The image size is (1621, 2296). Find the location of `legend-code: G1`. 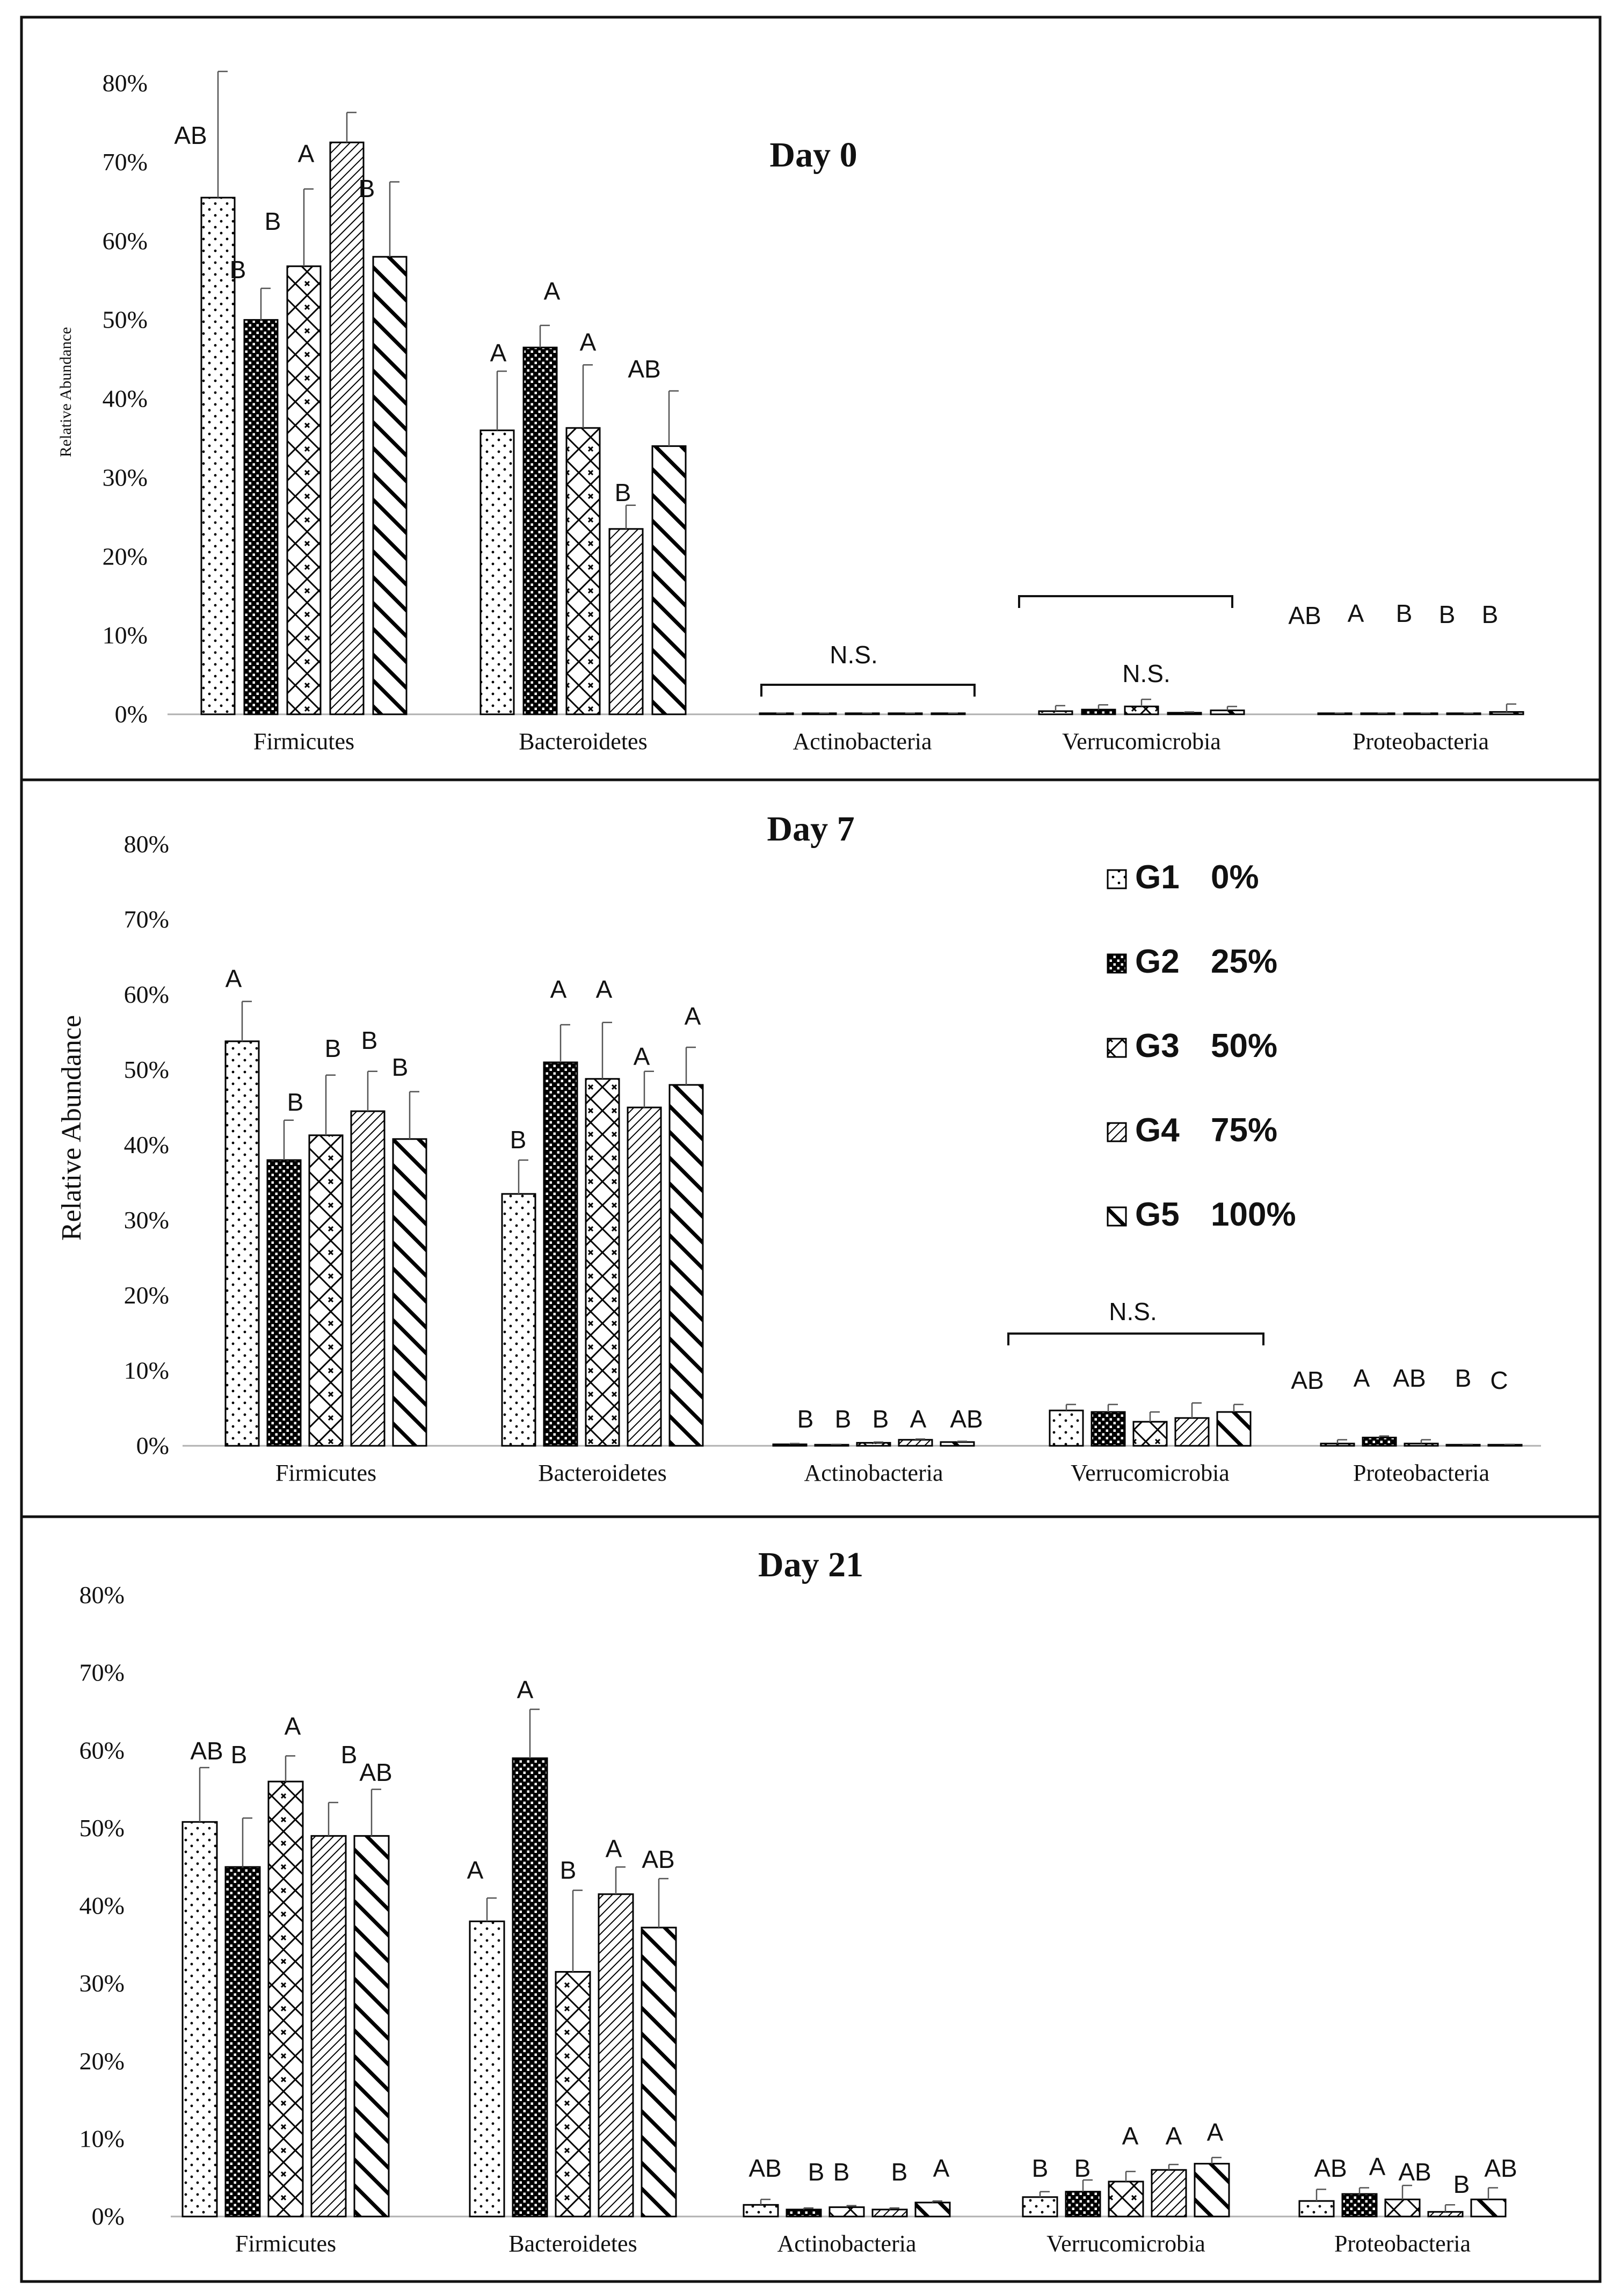

legend-code: G1 is located at coordinates (1157, 877).